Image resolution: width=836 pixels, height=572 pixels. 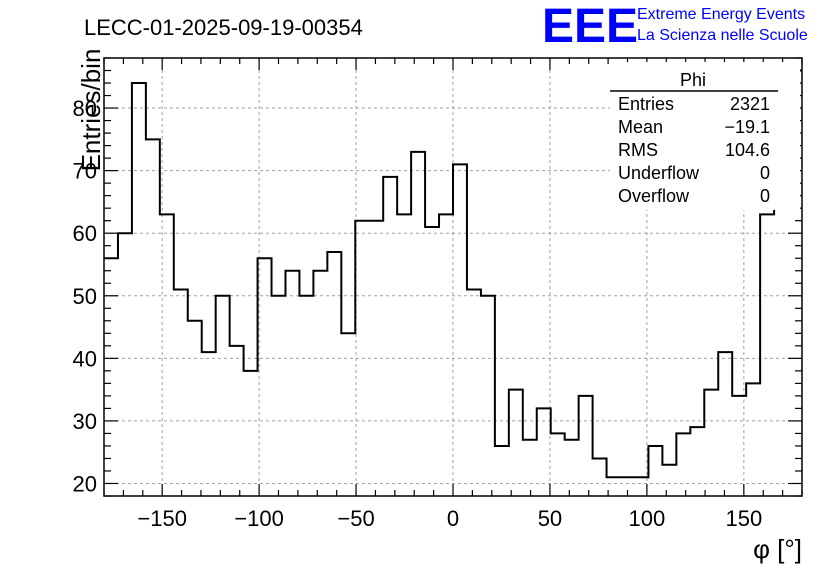 I want to click on y-tick-label: 60, so click(x=85, y=233).